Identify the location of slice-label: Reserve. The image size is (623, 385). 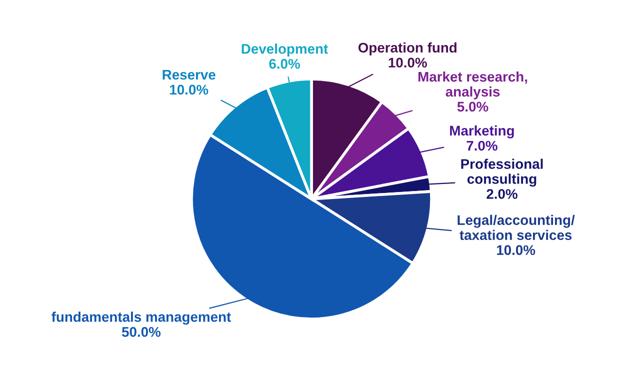
(189, 75).